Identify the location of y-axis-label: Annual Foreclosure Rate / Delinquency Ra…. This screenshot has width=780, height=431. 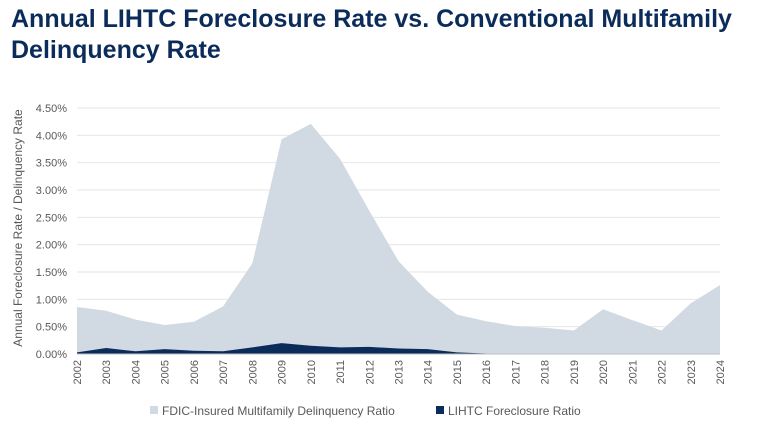
(18, 228).